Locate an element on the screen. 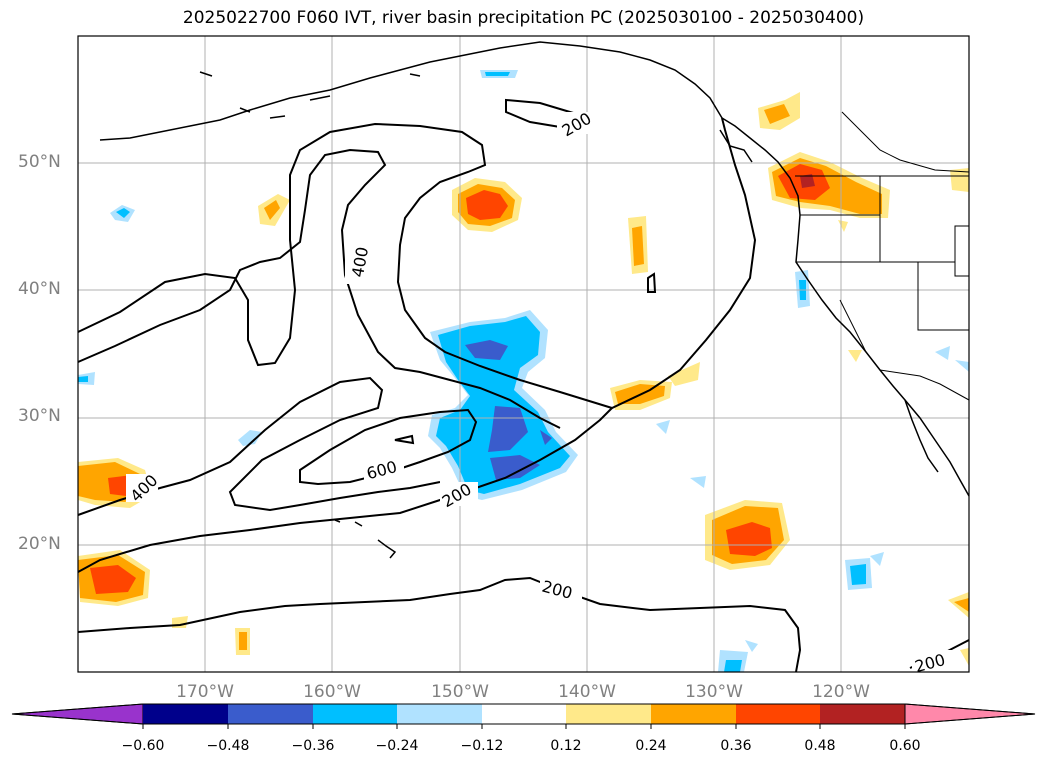 Image resolution: width=1047 pixels, height=765 pixels. colorbar-tick-label: 0.60 is located at coordinates (905, 746).